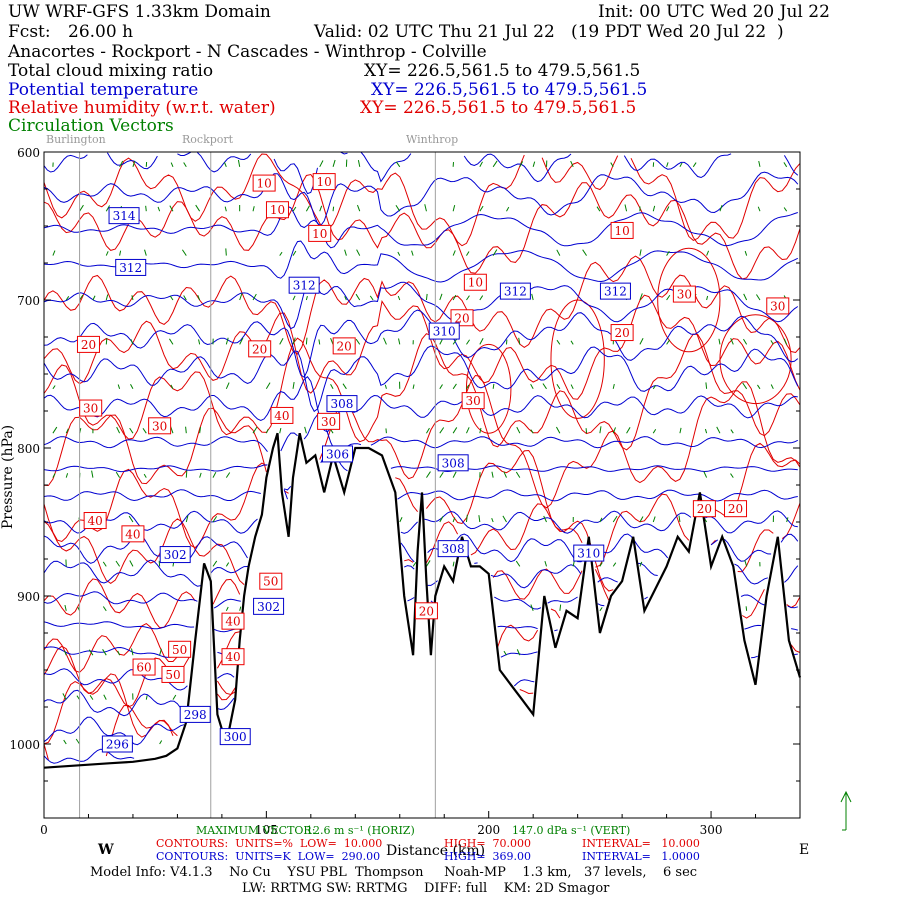  Describe the element at coordinates (432, 139) in the screenshot. I see `location-winthrop: Winthrop` at that location.